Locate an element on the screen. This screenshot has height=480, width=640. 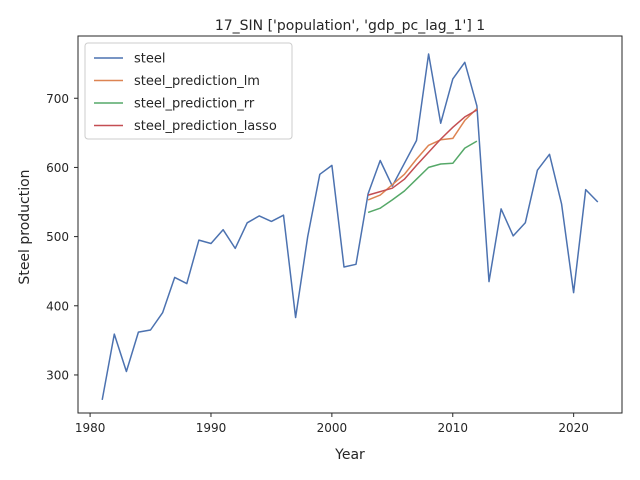
series-line-steel-prediction-lasso is located at coordinates (422, 152).